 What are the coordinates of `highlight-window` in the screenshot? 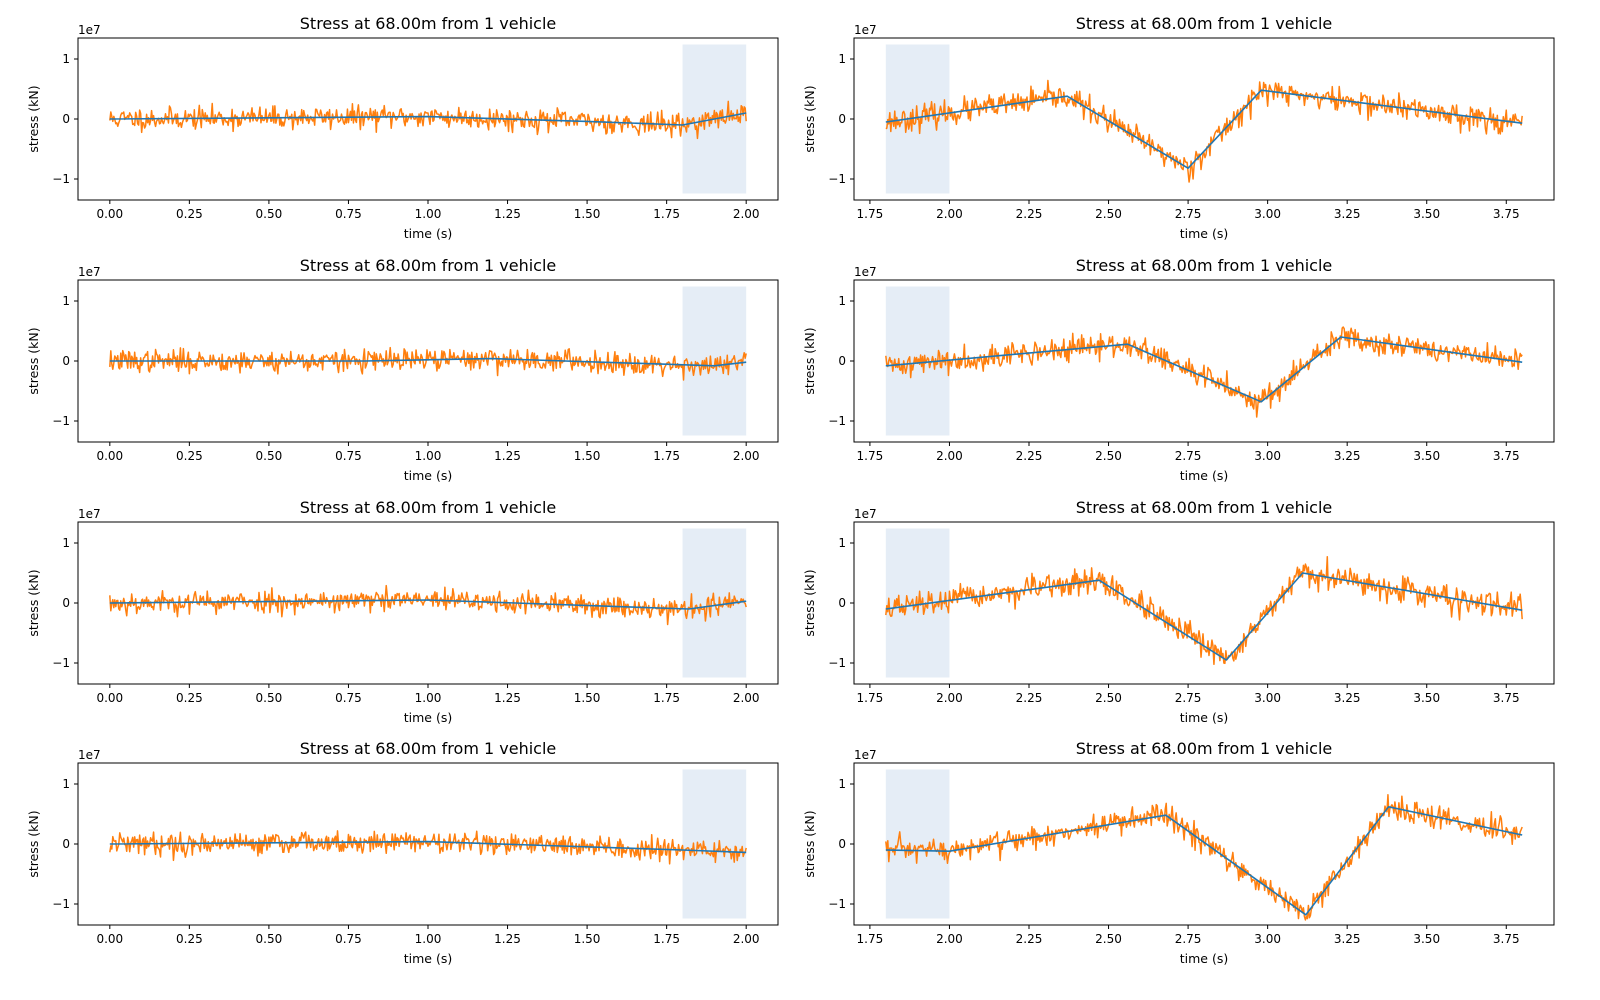 It's located at (917, 844).